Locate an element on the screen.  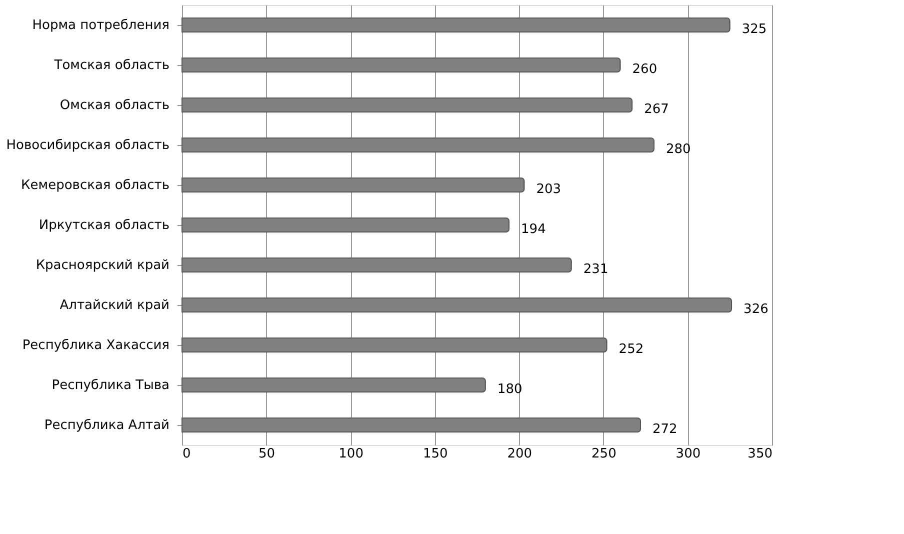
x-tick-label: 350 is located at coordinates (760, 454).